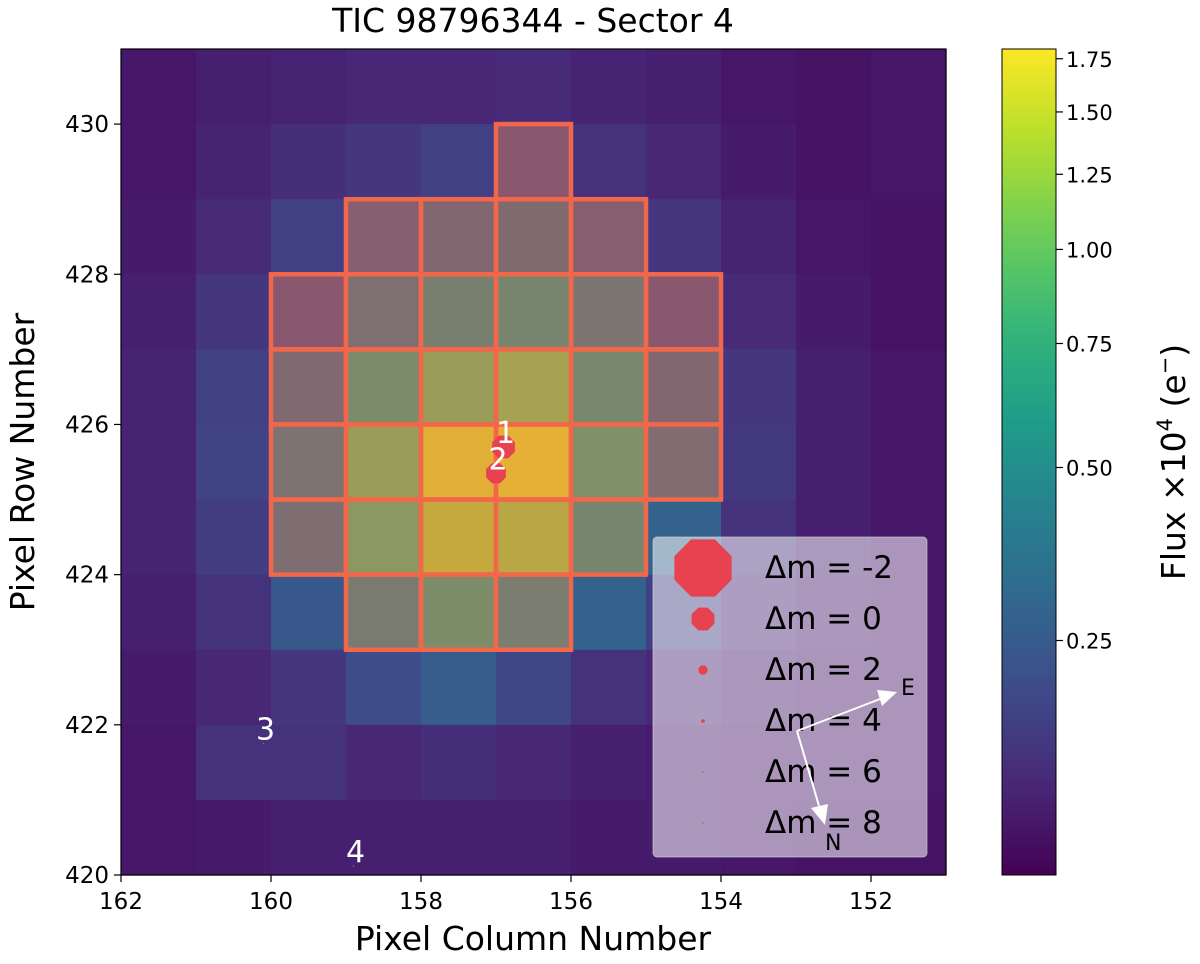 This screenshot has width=1200, height=964. What do you see at coordinates (808, 768) in the screenshot?
I see `compass-north-arrow` at bounding box center [808, 768].